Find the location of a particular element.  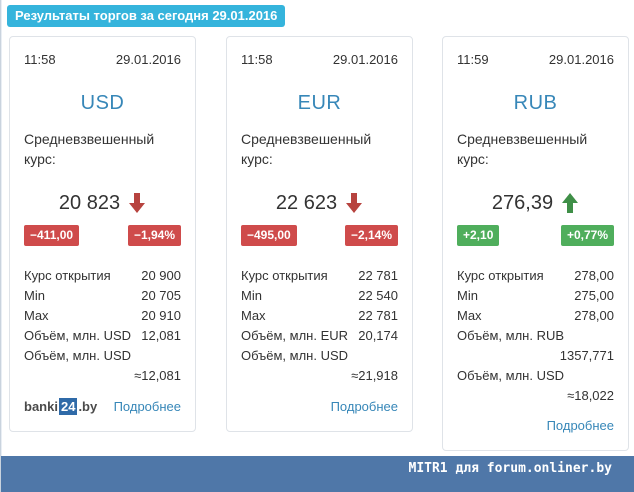

stat-volume-currency: Объём, млн. USD 12,081 is located at coordinates (102, 336).